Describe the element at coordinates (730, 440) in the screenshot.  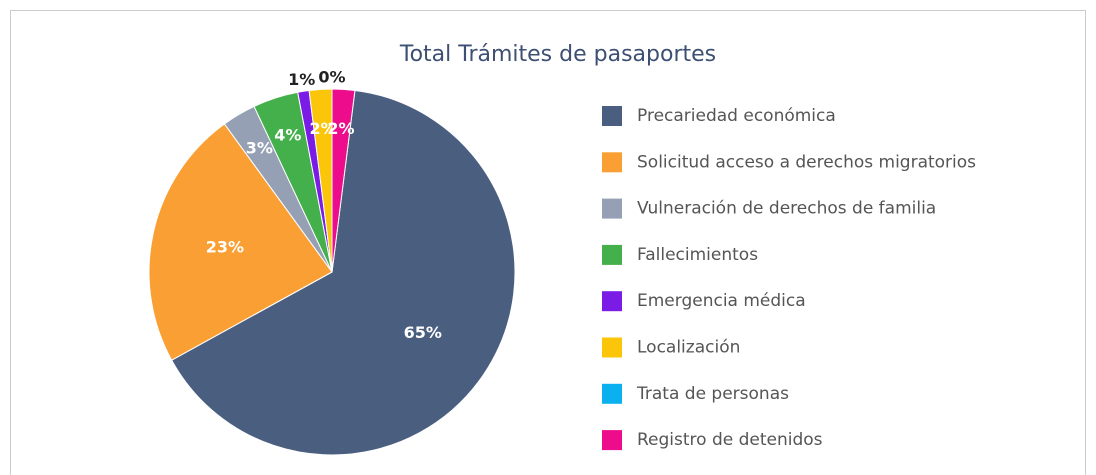
I see `legend-text: Registro de detenidos` at that location.